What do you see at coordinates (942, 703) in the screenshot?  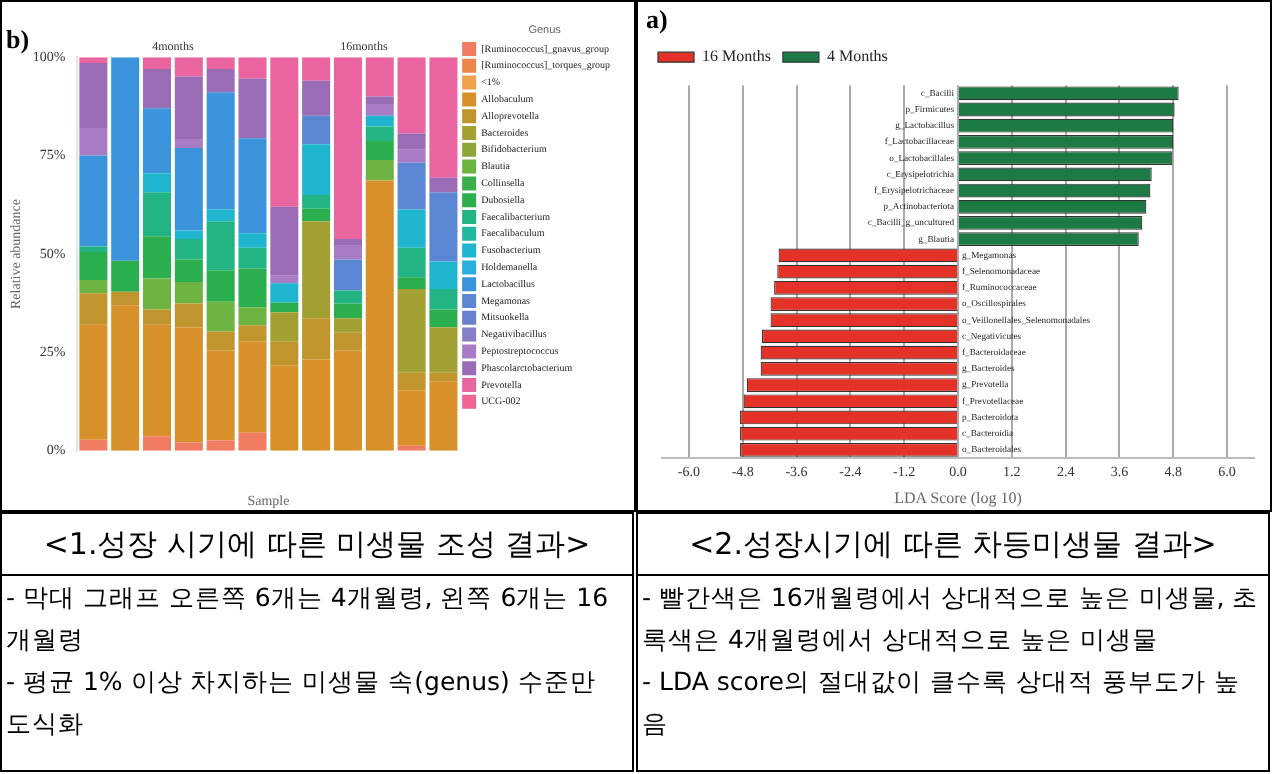 I see `text: - LDA score의 절대값이 클수록 상대적 풍부도가 높음` at bounding box center [942, 703].